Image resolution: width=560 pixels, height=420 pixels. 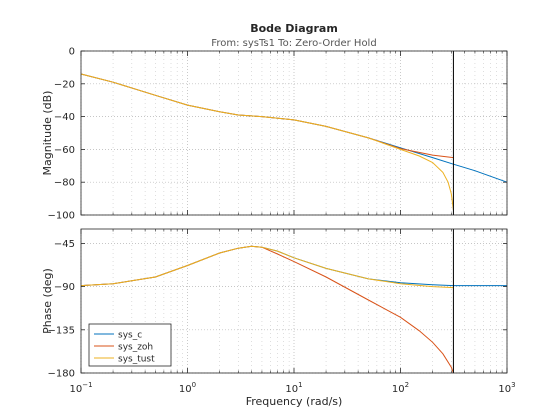 I want to click on magnitude-axis-label: Magnitude (dB), so click(x=47, y=133).